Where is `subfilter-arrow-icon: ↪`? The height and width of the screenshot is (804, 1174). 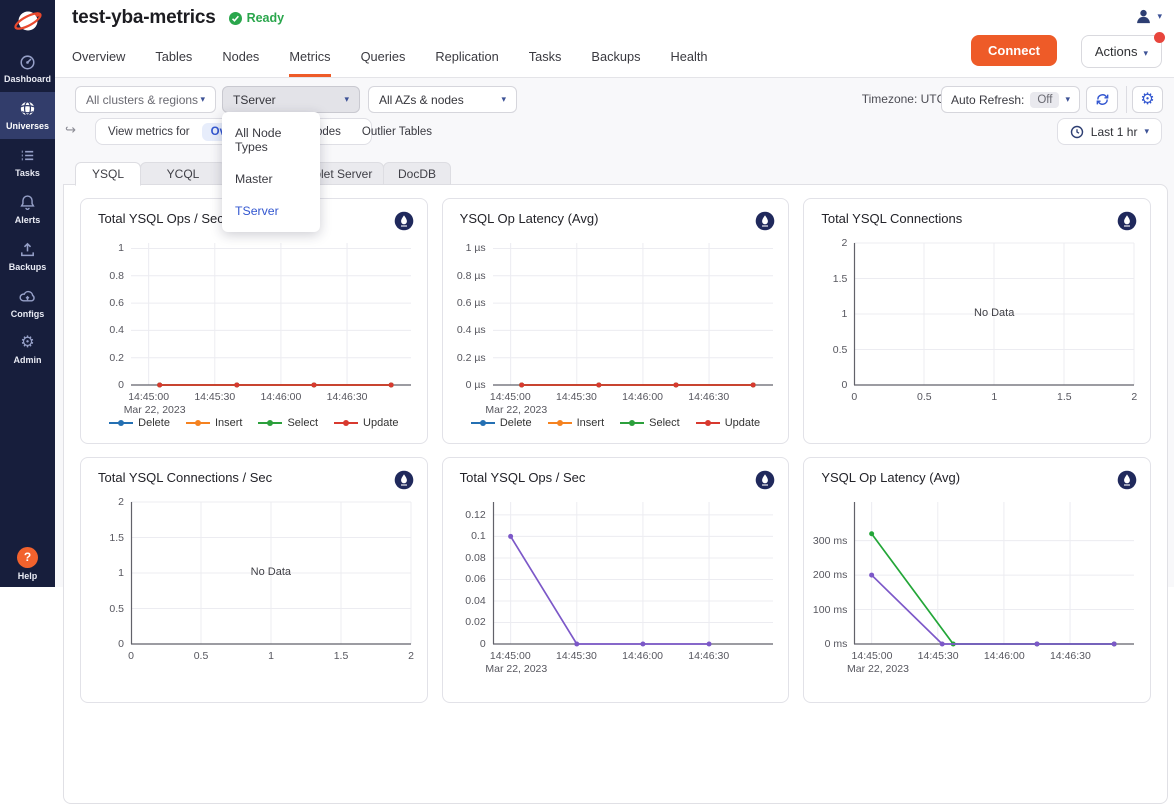
subfilter-arrow-icon: ↪ is located at coordinates (70, 130).